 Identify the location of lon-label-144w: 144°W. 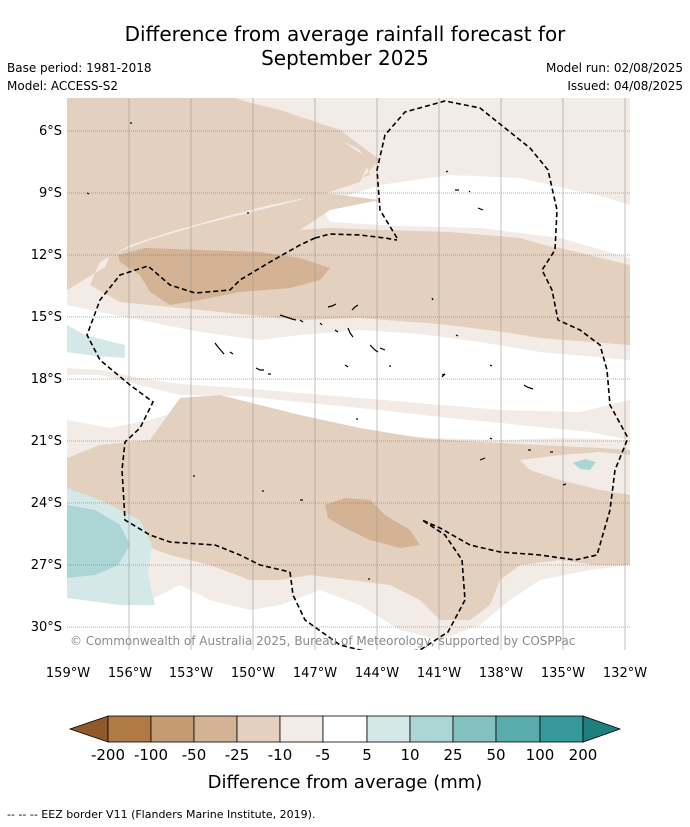
(377, 673).